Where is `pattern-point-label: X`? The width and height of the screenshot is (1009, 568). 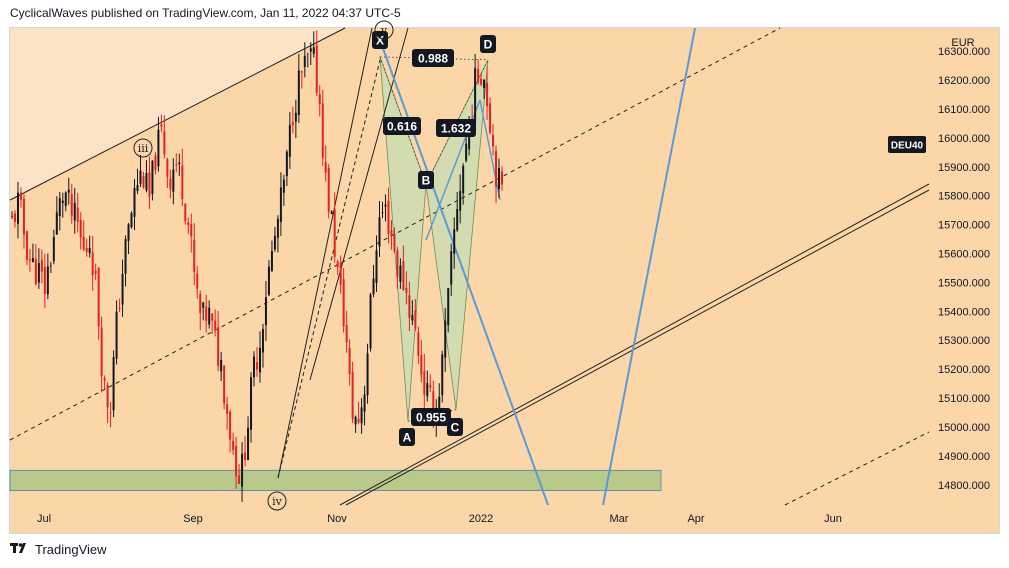 pattern-point-label: X is located at coordinates (380, 41).